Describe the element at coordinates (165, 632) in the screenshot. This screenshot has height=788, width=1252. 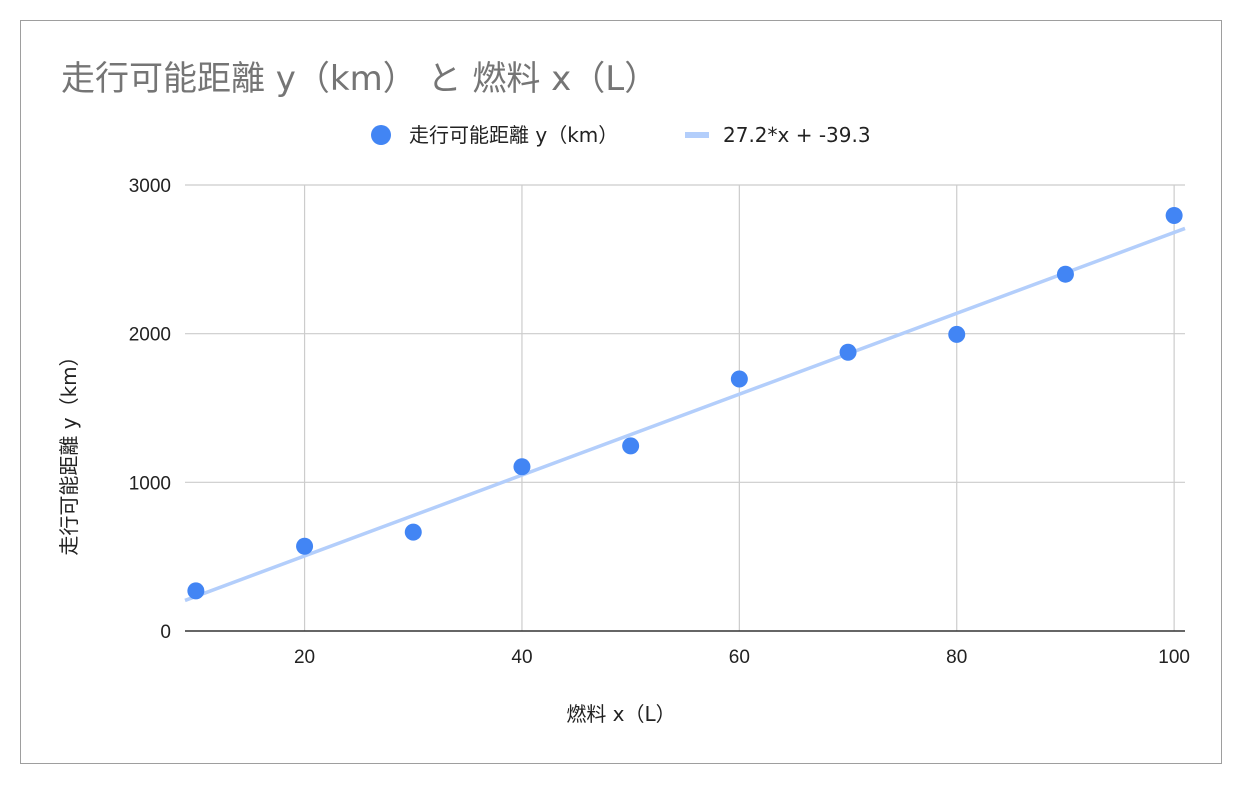
I see `y-tick-label: 0` at that location.